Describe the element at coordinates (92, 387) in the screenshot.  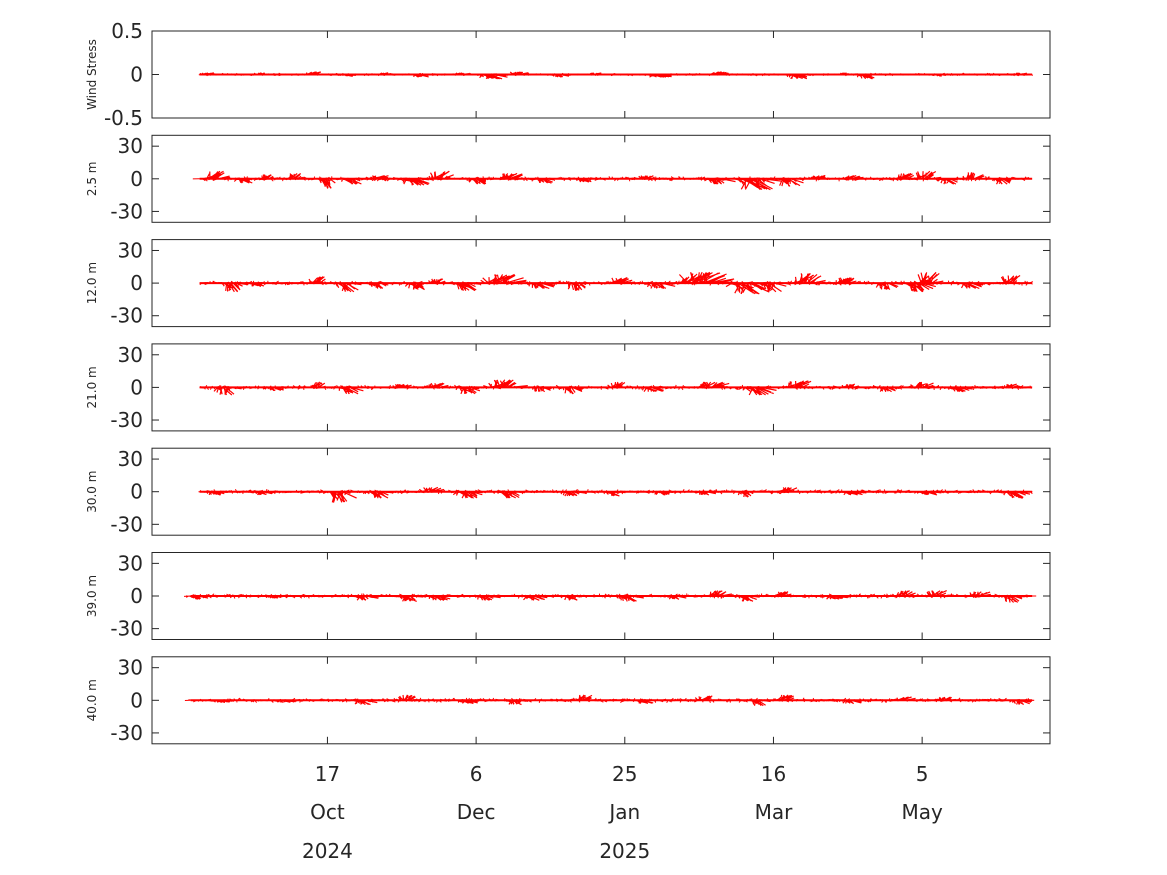
I see `panel-ylabel: 21.0 m` at that location.